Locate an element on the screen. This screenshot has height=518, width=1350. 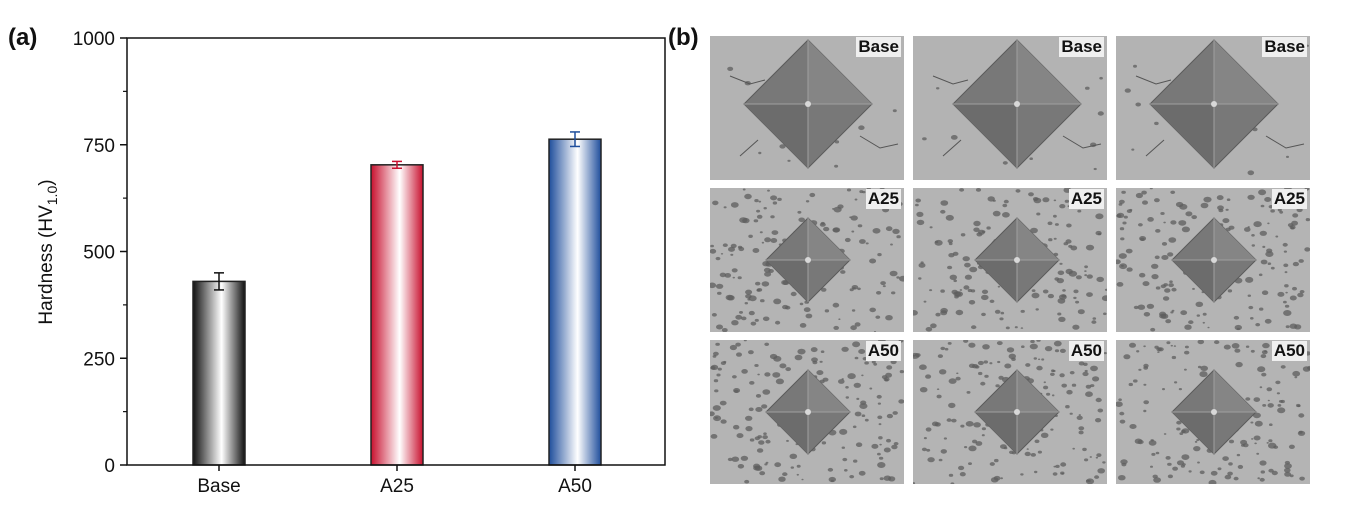
y-axis-label-sub: 1.0 is located at coordinates (52, 196).